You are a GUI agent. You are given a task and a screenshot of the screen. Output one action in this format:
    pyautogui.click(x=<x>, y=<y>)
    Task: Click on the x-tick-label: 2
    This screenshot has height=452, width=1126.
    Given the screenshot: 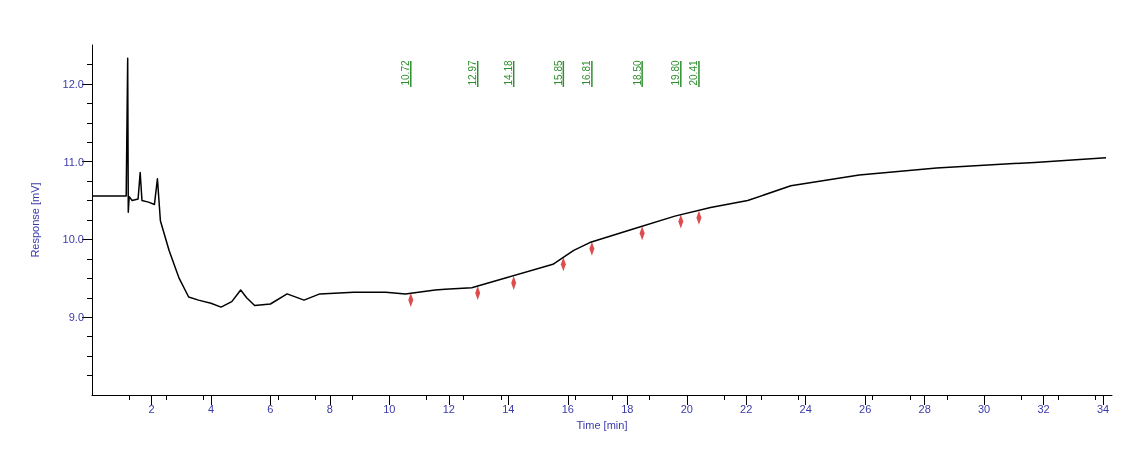 What is the action you would take?
    pyautogui.click(x=151, y=408)
    